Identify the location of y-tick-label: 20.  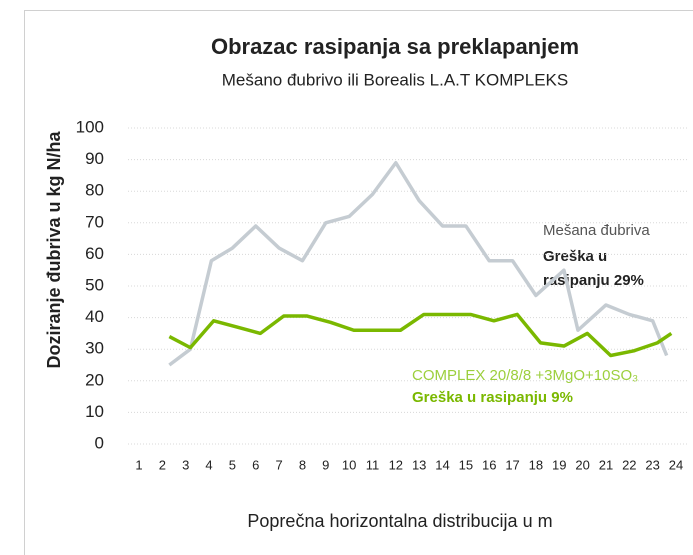
(94, 379).